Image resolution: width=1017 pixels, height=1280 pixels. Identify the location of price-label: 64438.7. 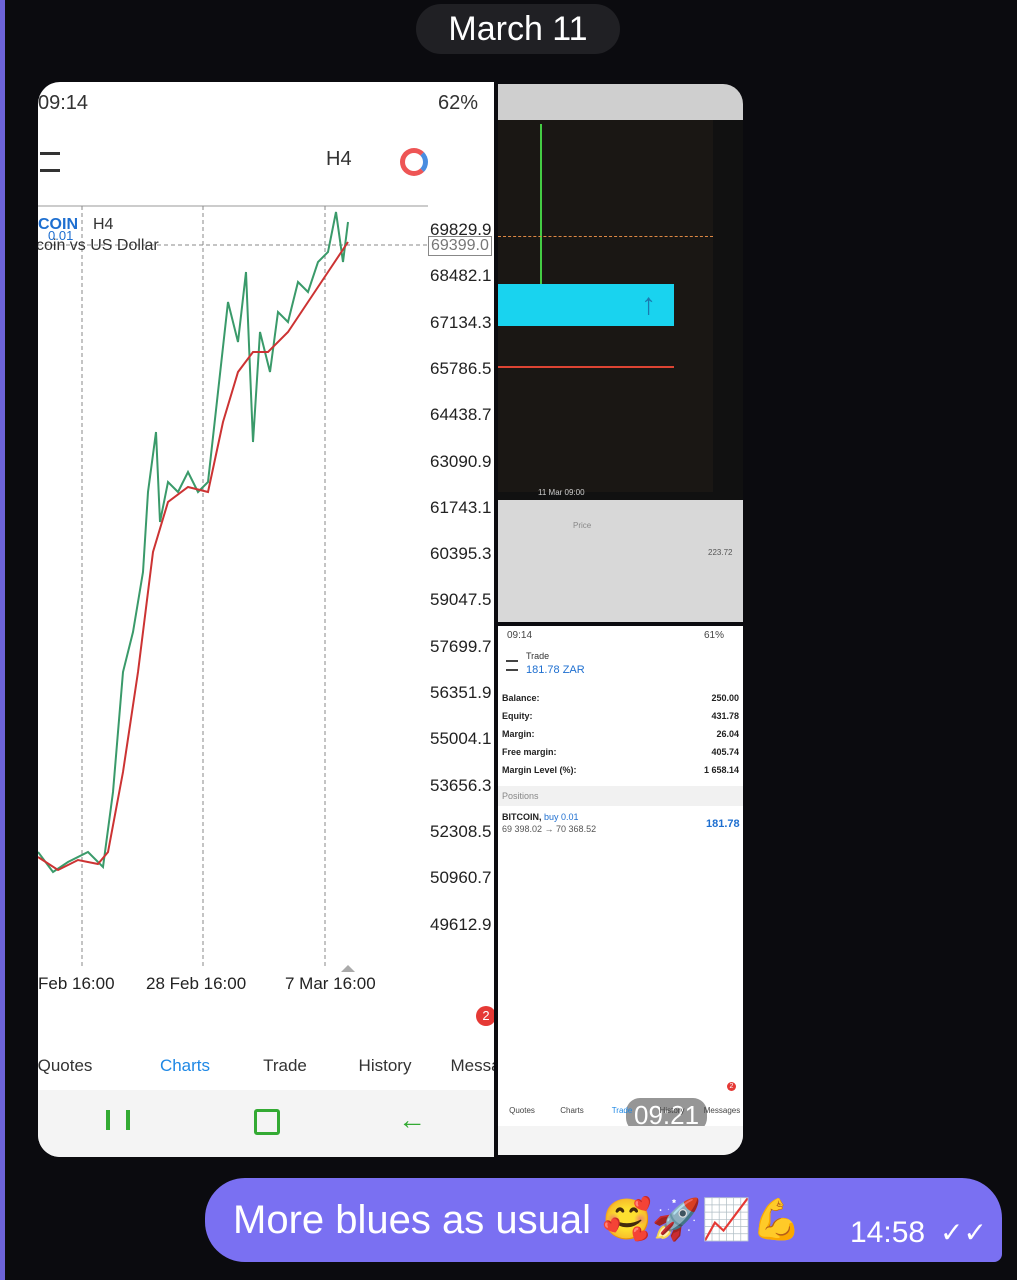
(461, 415).